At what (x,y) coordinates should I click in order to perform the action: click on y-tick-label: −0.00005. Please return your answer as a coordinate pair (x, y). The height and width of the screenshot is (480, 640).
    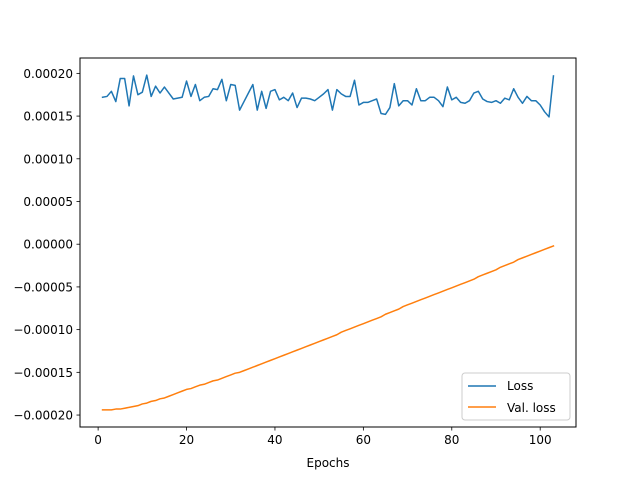
    Looking at the image, I should click on (43, 287).